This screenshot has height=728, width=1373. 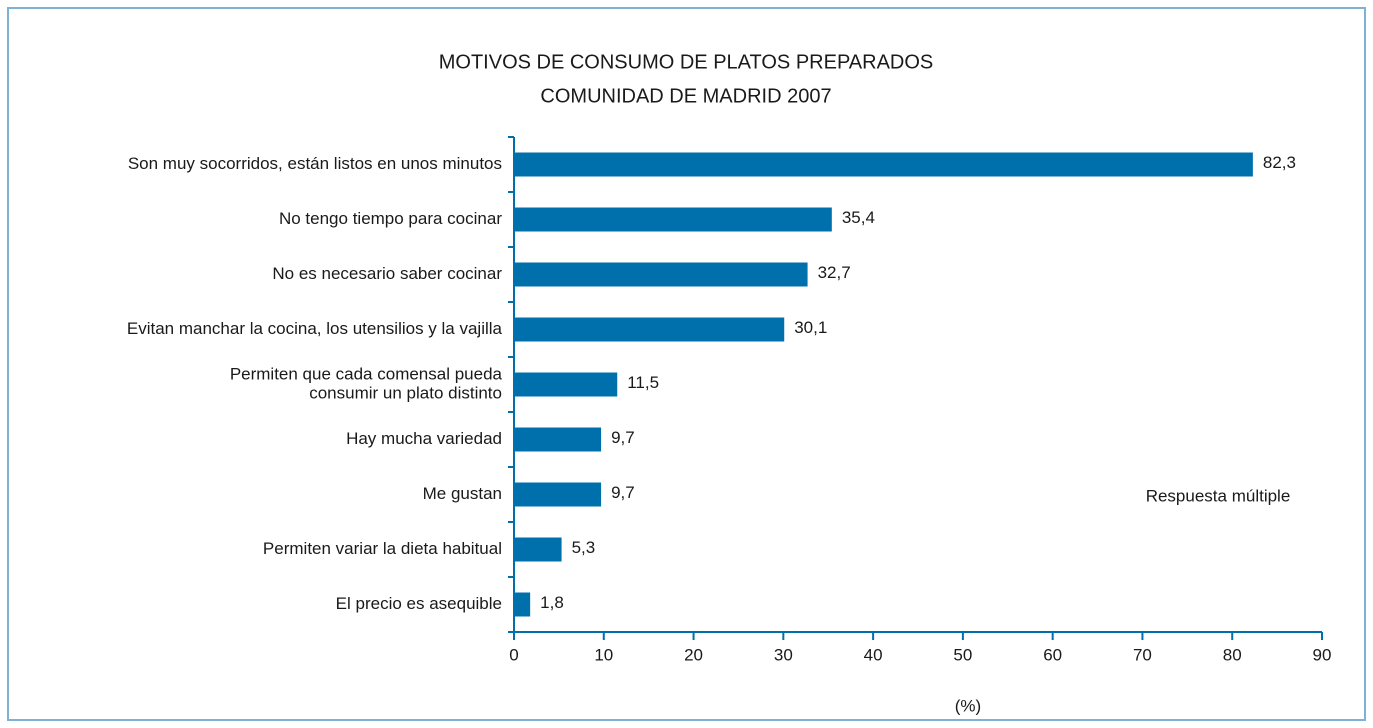 What do you see at coordinates (1232, 654) in the screenshot?
I see `x-tick-label: 80` at bounding box center [1232, 654].